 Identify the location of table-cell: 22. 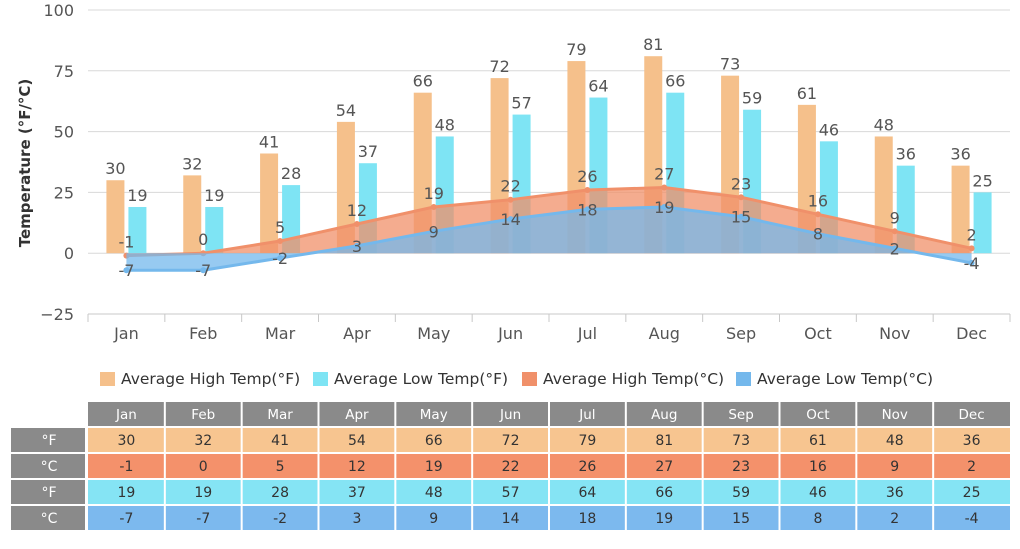
(511, 467).